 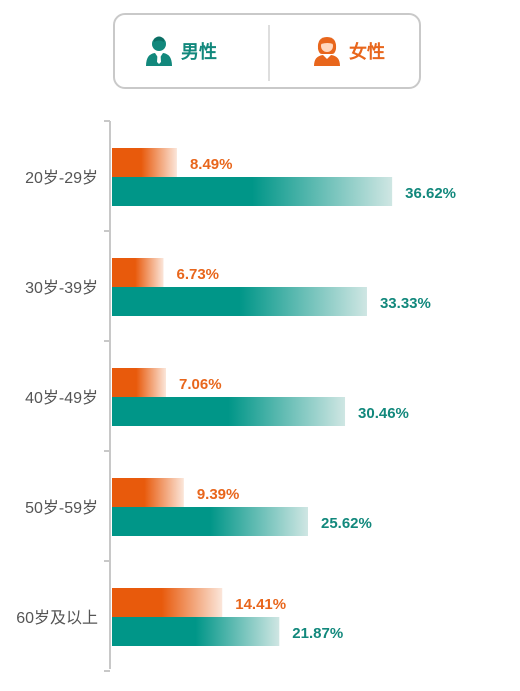 I want to click on data-label-male: 21.87%, so click(x=317, y=633).